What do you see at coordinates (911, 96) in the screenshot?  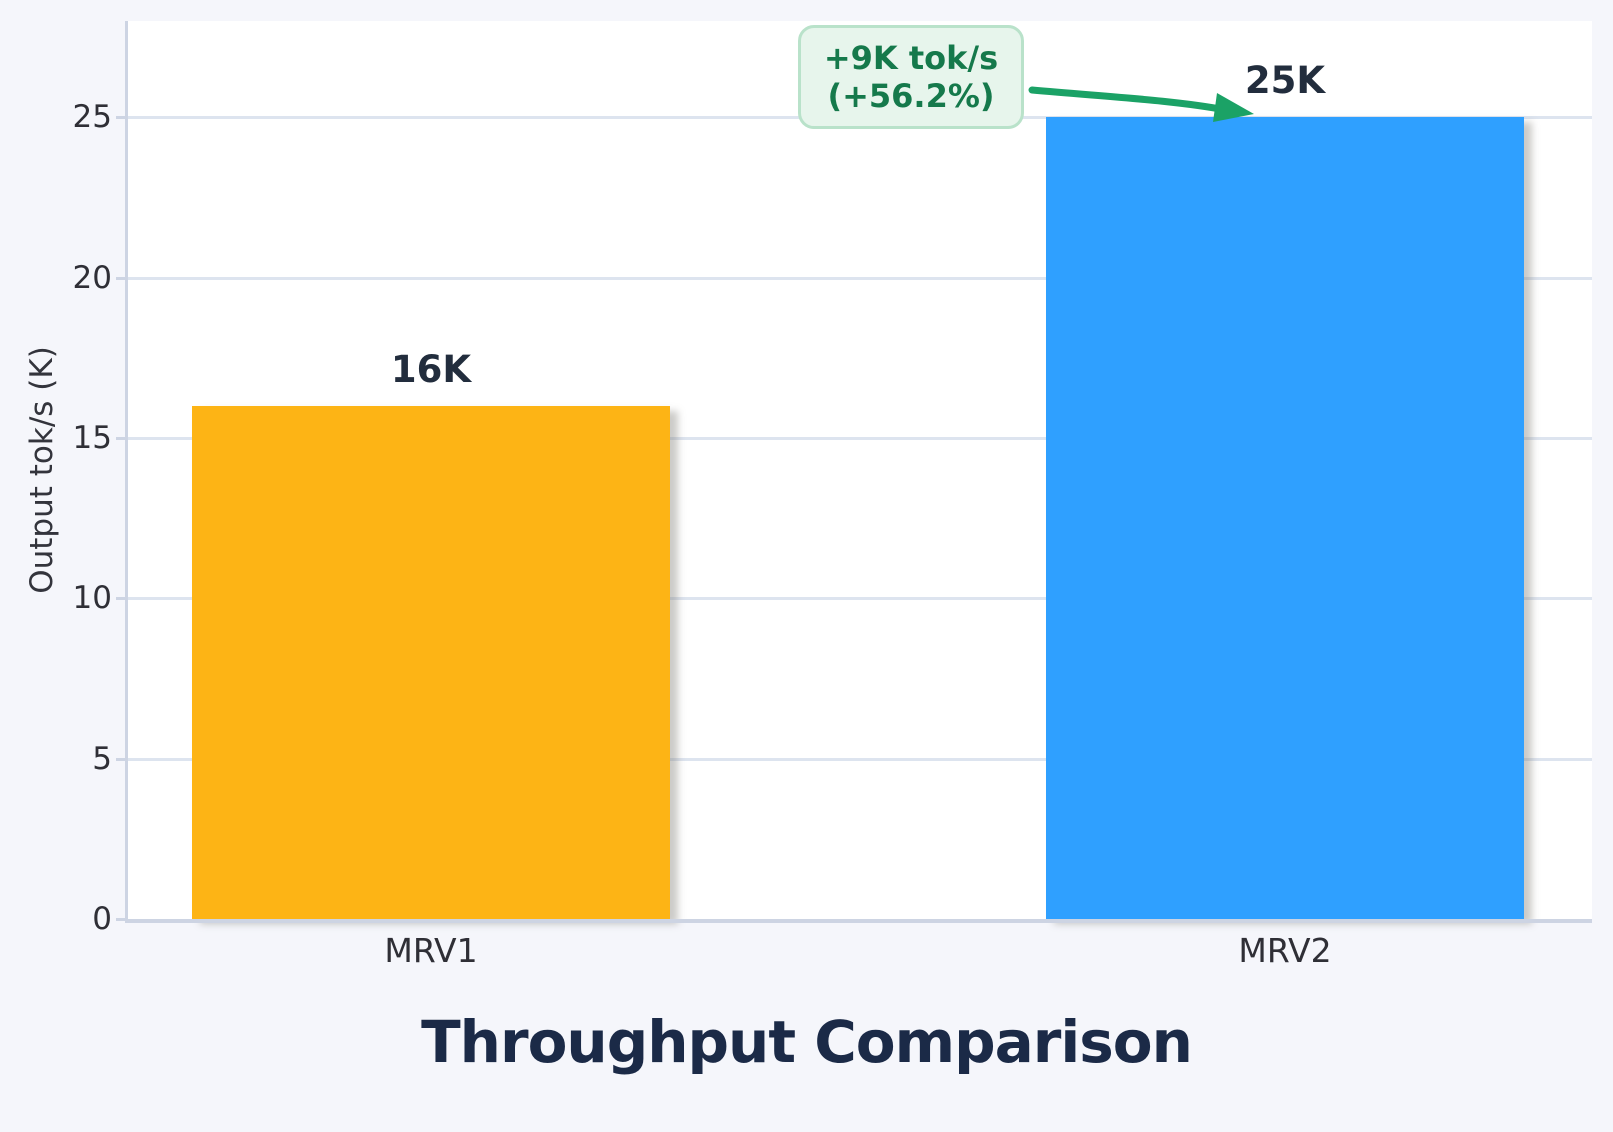 I see `delta-annotation-line-2: (+56.2%)` at bounding box center [911, 96].